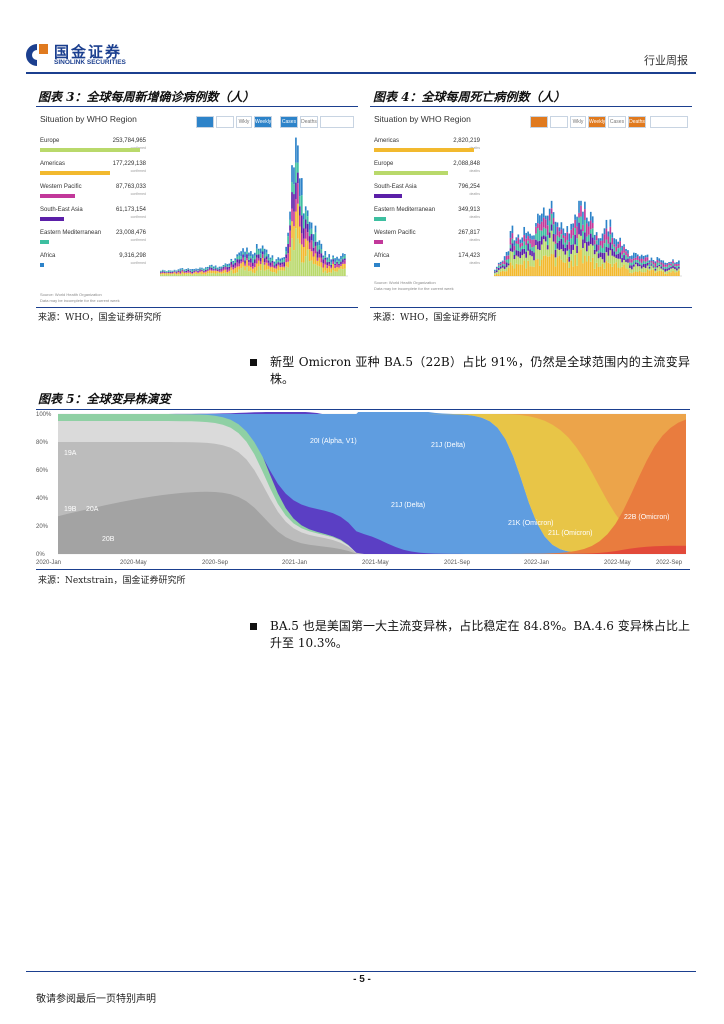  I want to click on x-tick: 2020-Sep, so click(215, 563).